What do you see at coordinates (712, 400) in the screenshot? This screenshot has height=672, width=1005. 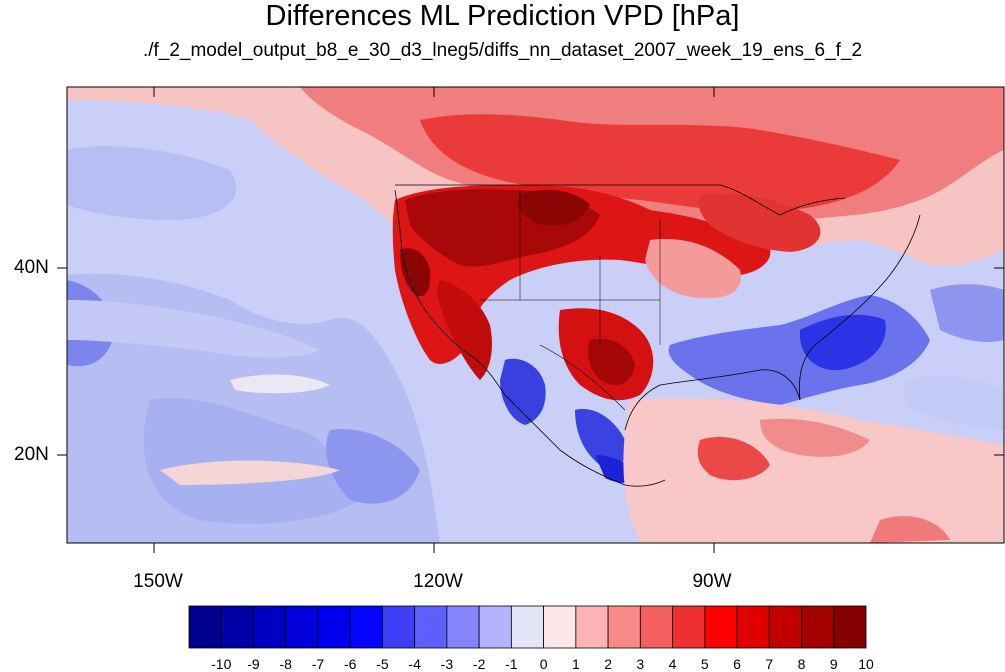 I see `gulf-coastline` at bounding box center [712, 400].